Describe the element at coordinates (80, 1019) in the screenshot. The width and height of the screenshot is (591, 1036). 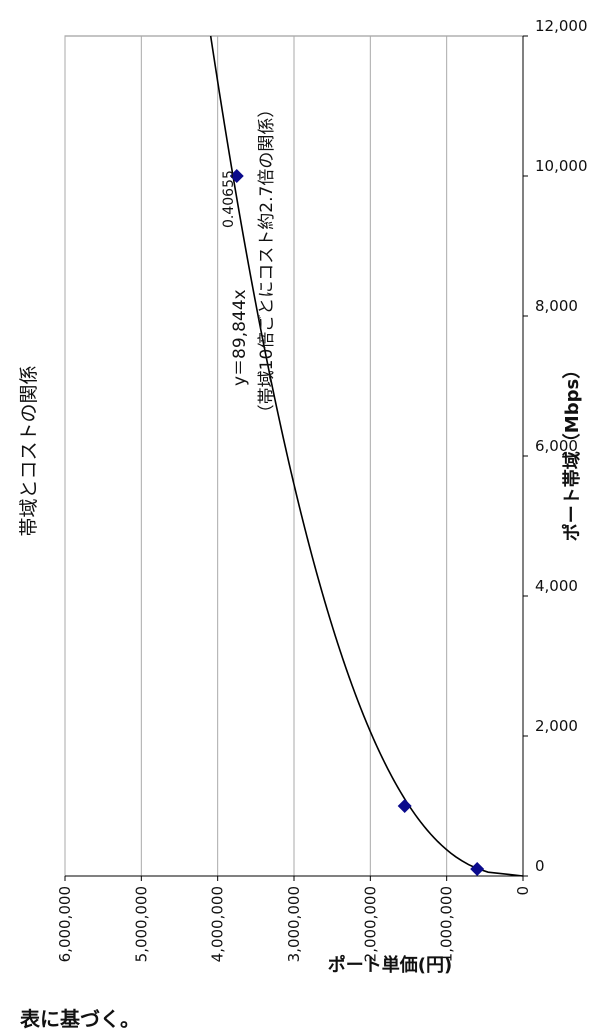
I see `footer-note: 表に基づく。` at that location.